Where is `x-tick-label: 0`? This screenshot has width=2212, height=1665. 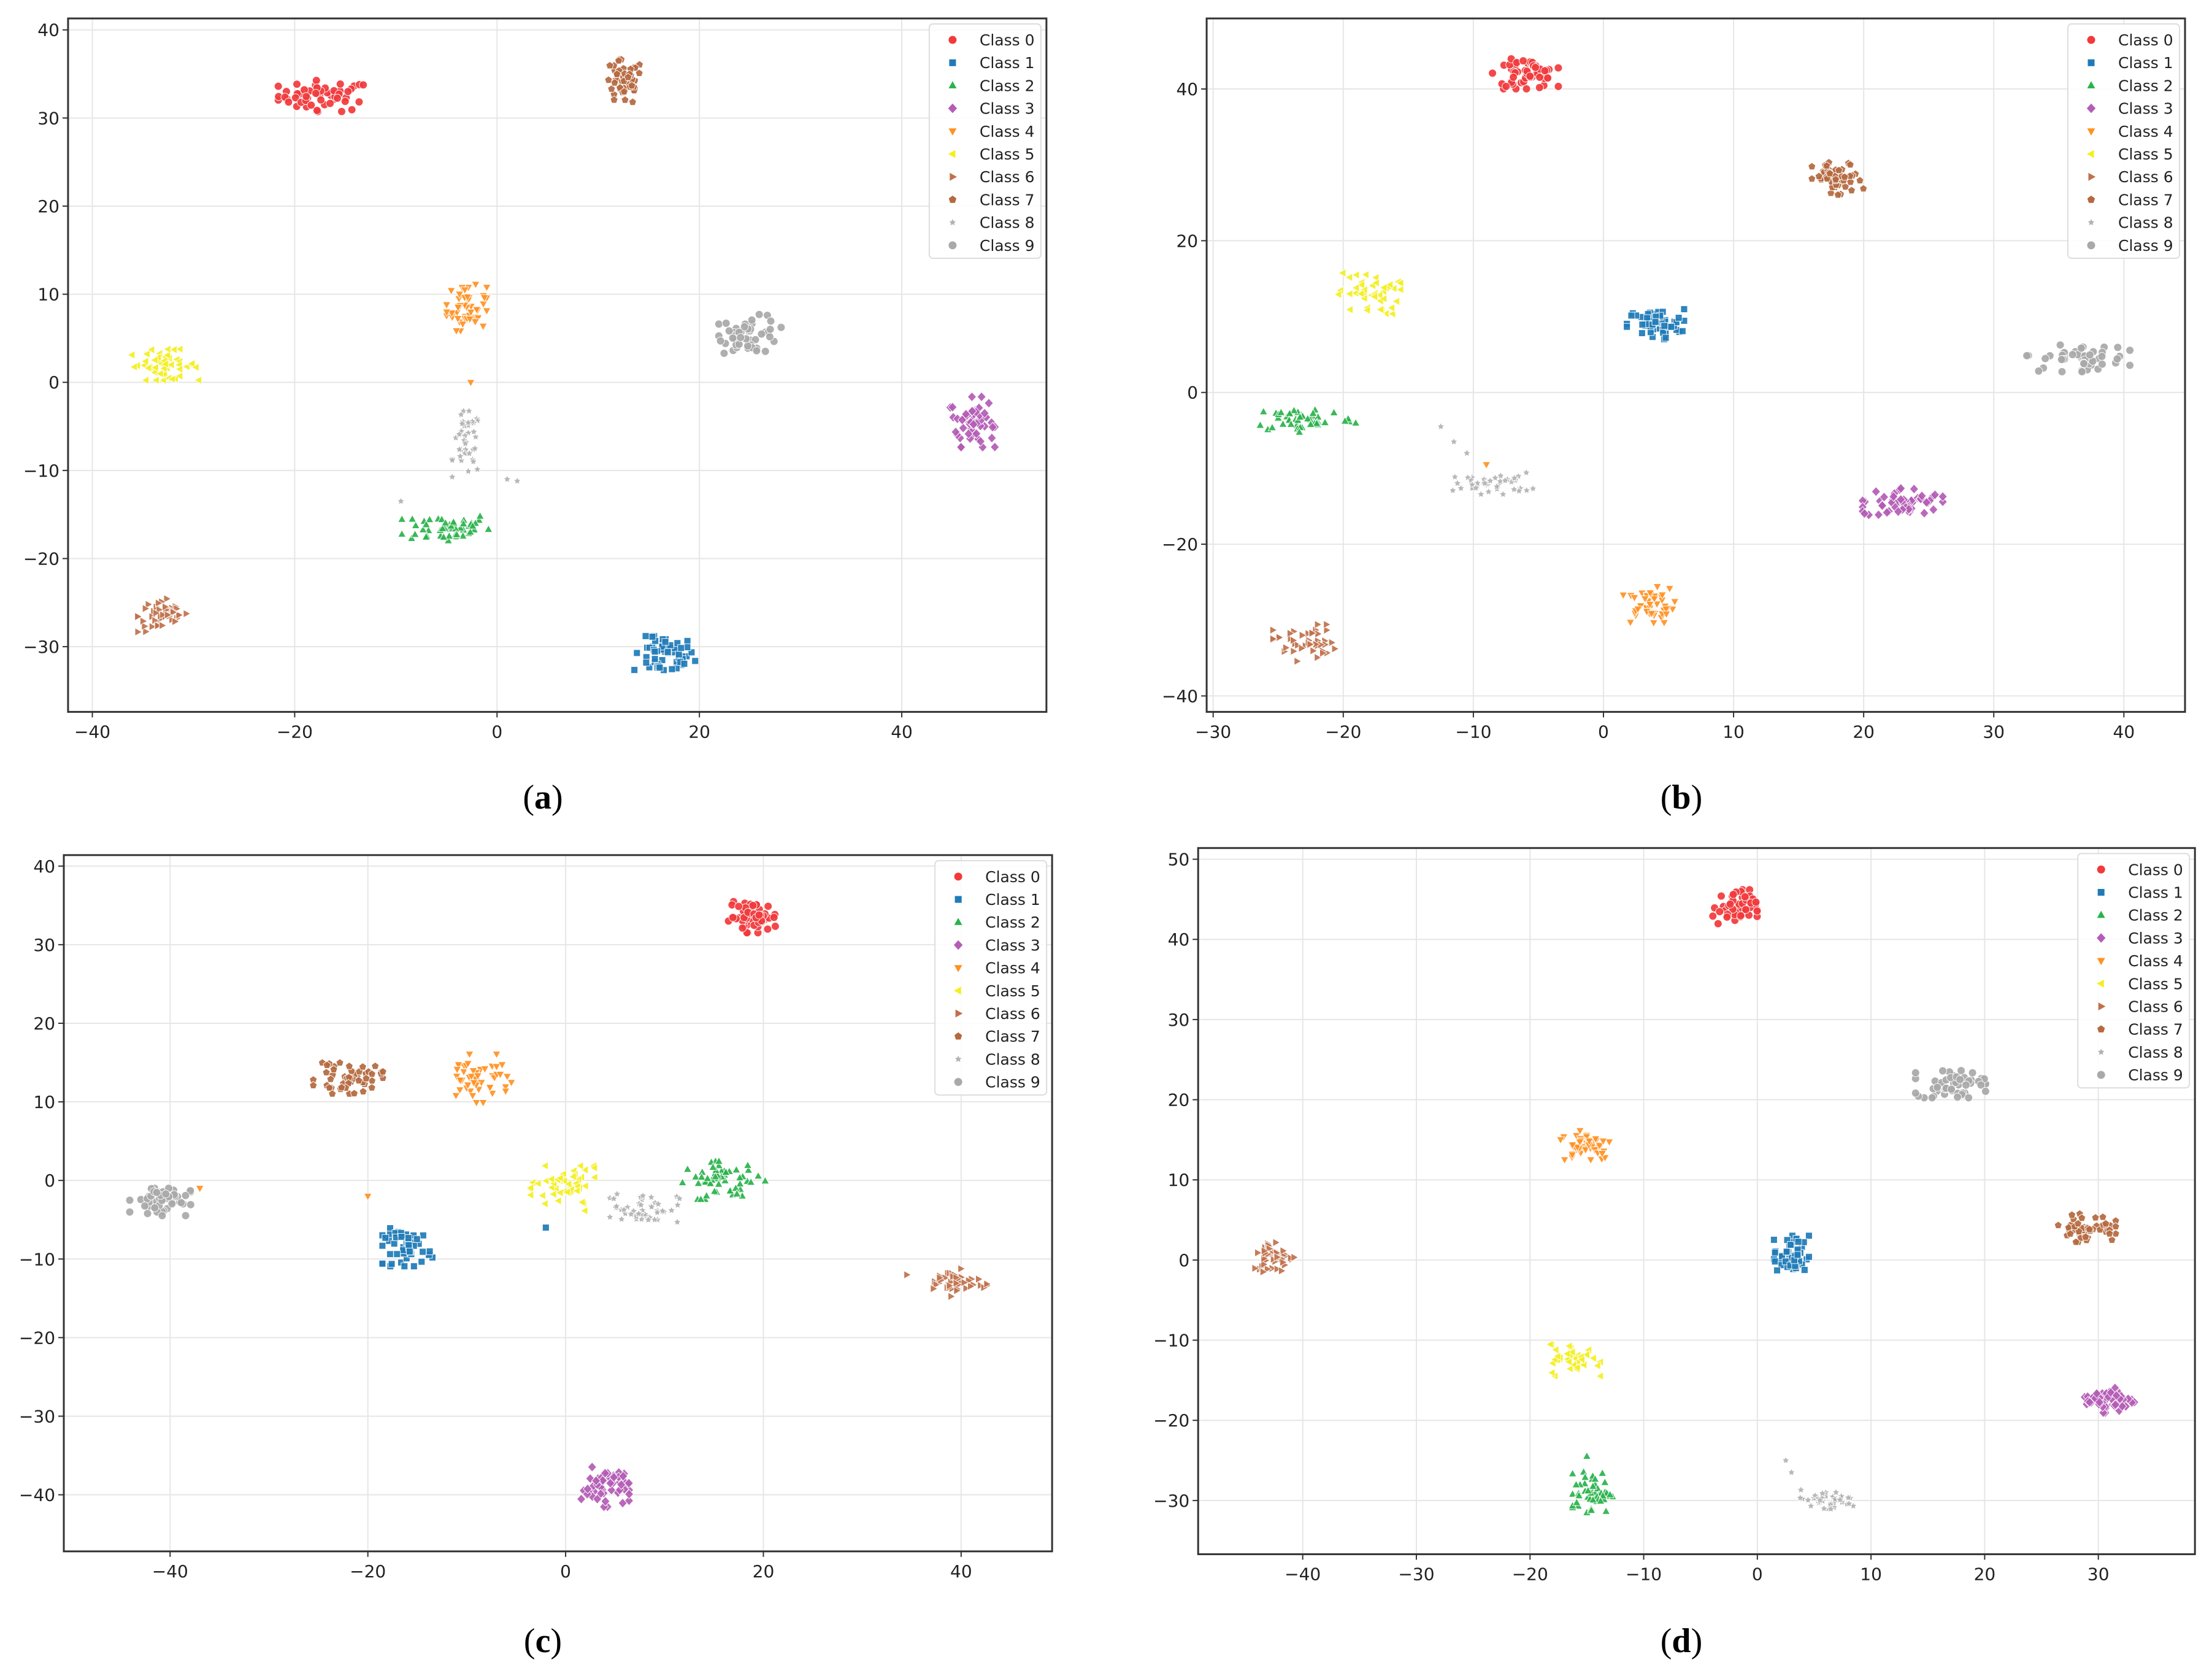 x-tick-label: 0 is located at coordinates (1758, 1574).